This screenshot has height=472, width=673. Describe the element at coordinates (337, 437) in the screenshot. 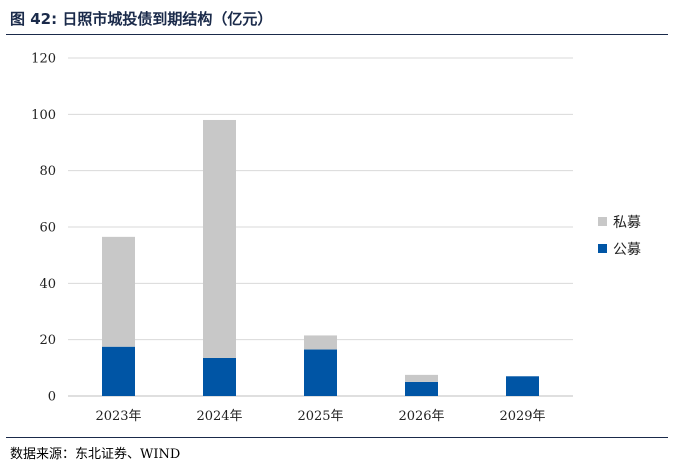

I see `source-rule` at that location.